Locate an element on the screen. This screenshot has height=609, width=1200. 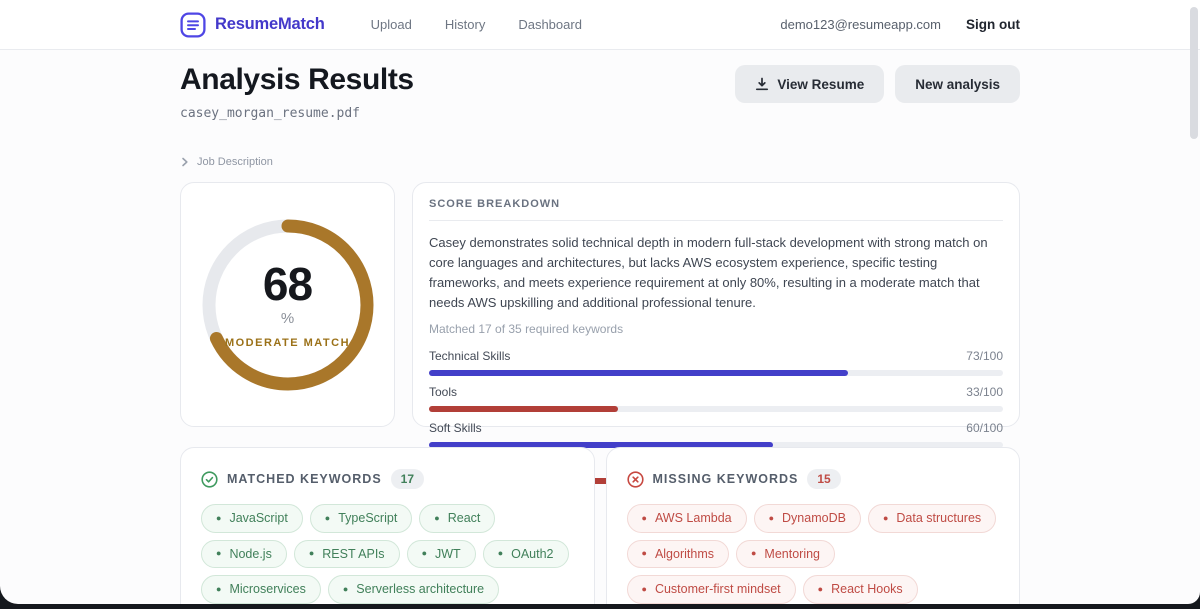
vertical-scrollbar is located at coordinates (1194, 73).